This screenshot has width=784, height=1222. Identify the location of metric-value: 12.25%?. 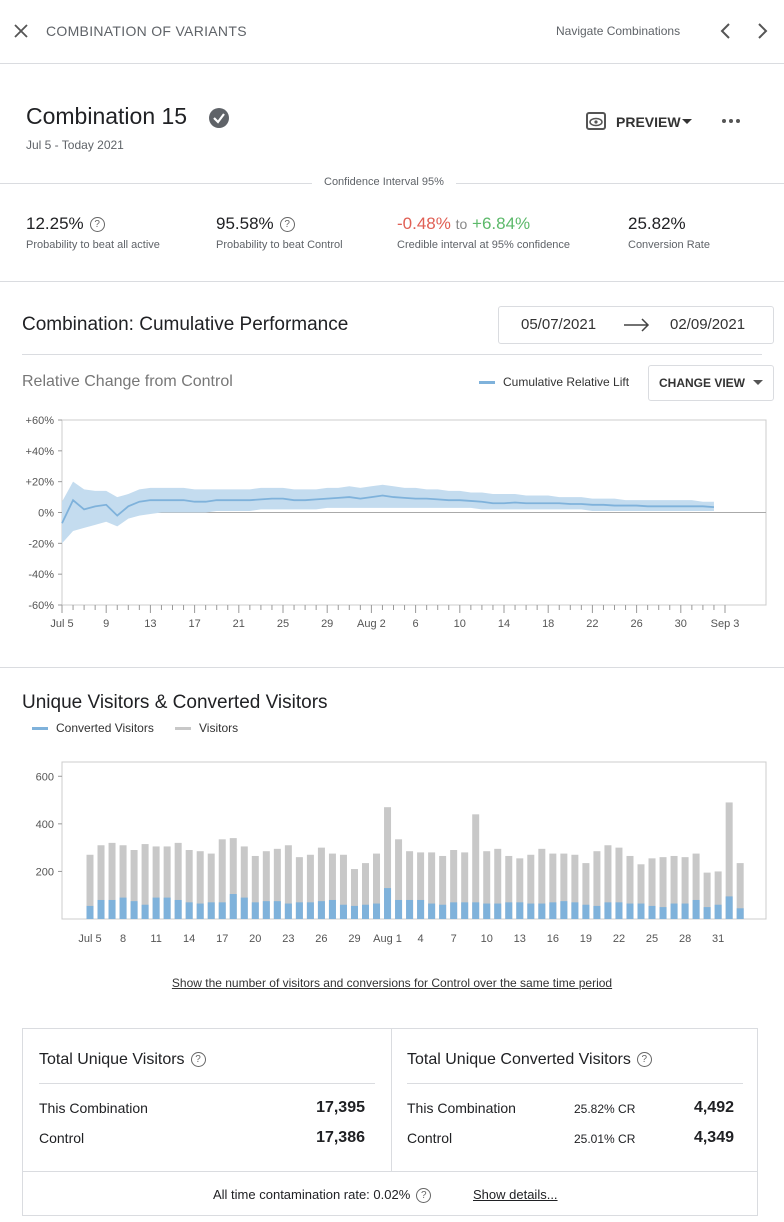
(65, 224).